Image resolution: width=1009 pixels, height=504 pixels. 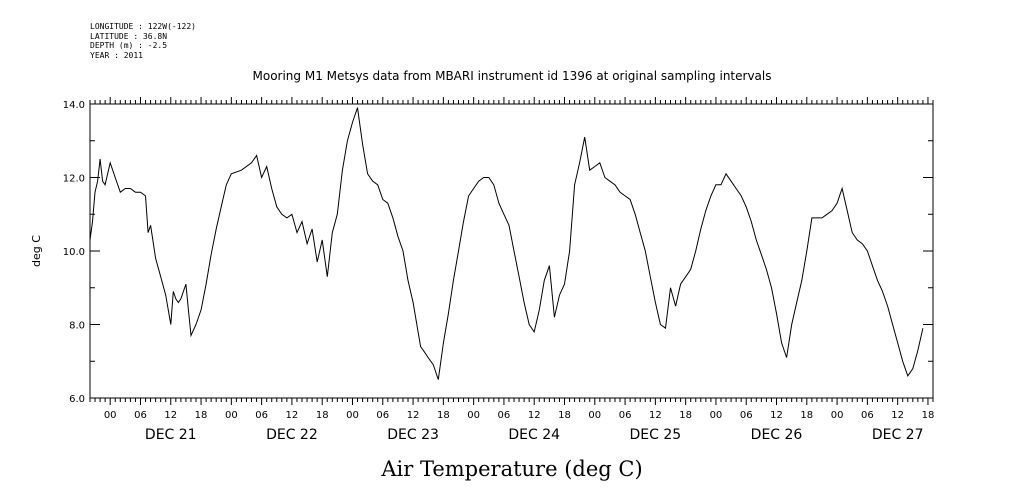 What do you see at coordinates (898, 435) in the screenshot?
I see `x-day-label: DEC 27` at bounding box center [898, 435].